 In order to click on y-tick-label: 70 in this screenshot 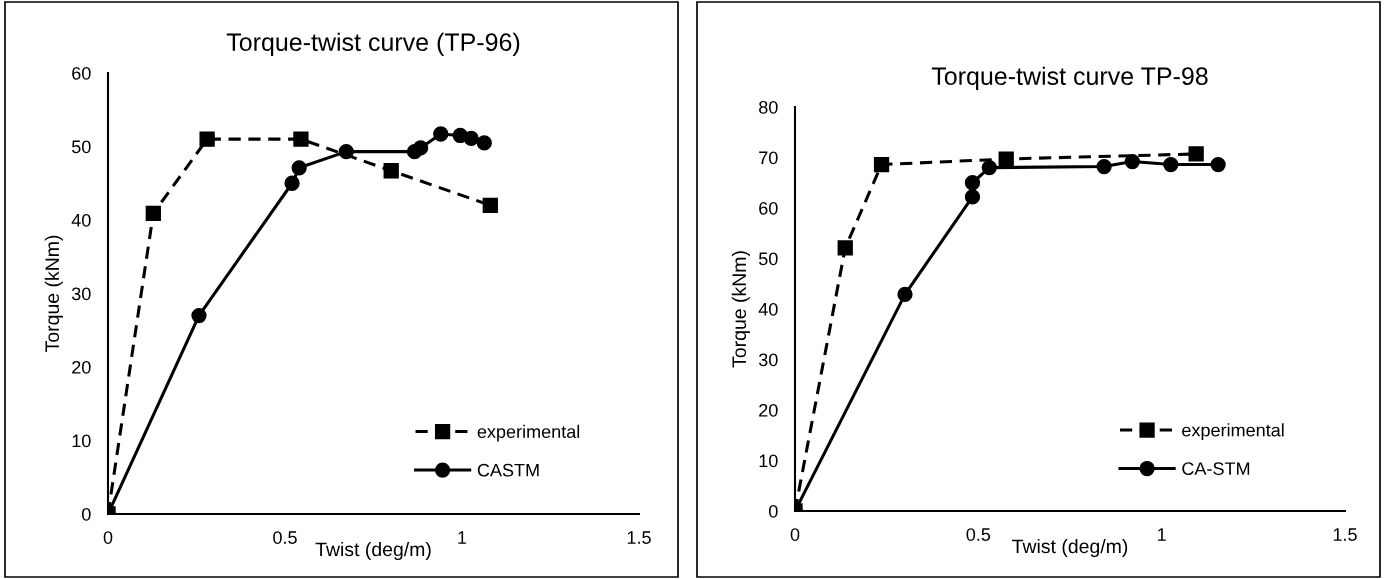, I will do `click(768, 158)`.